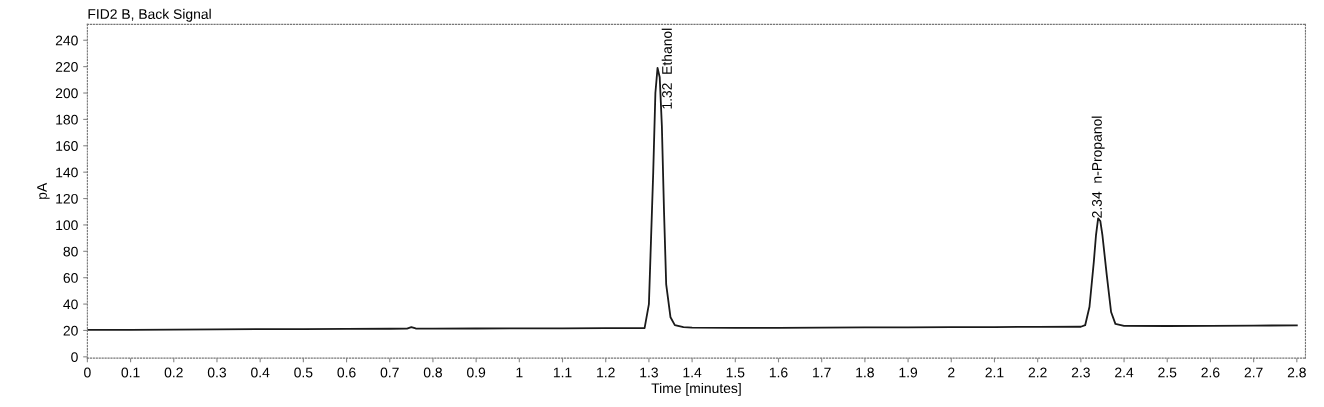 The image size is (1324, 407). I want to click on y-tick-label: 200, so click(66, 93).